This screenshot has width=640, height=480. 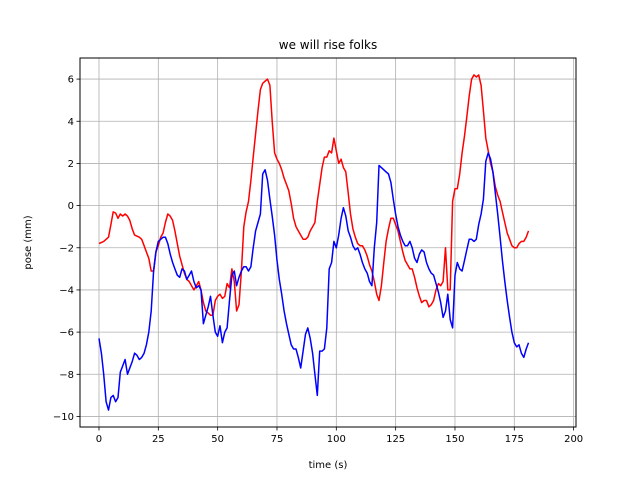 I want to click on y-axis-ticks: −10 −8 −6 −4 −2 0 2 4 6, so click(x=66, y=249).